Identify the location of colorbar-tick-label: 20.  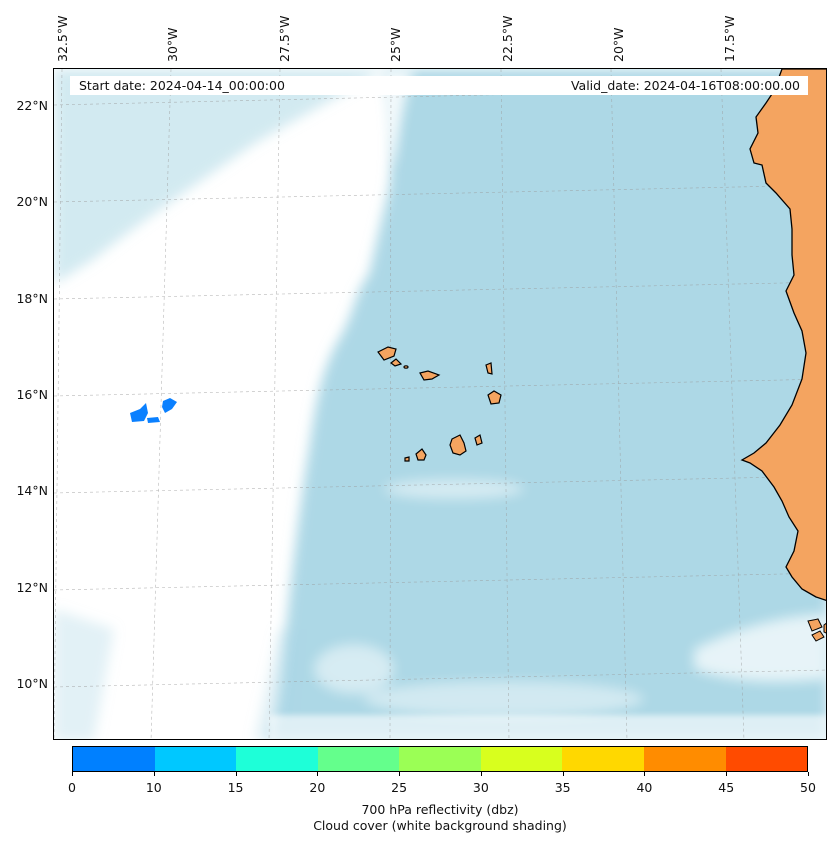
(317, 787).